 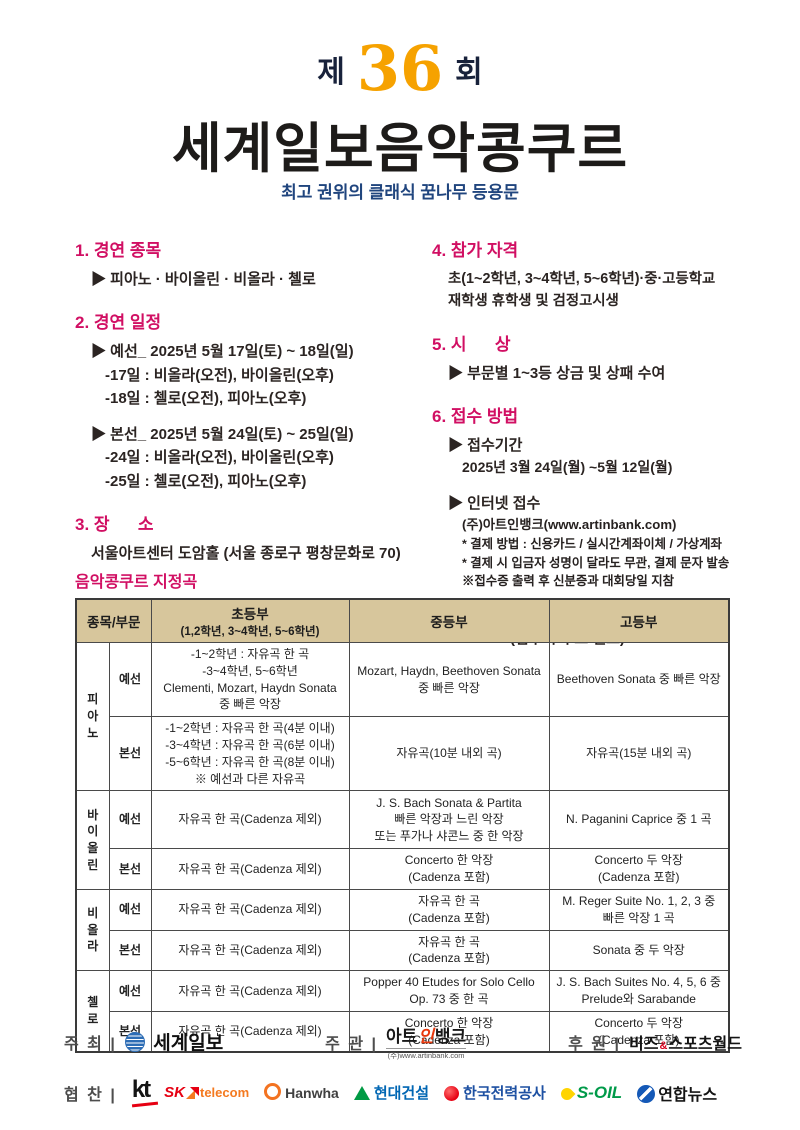 I want to click on categories-line: ▶ 피아노 · 바이올린 · 비올라 · 첼로, so click(x=203, y=279).